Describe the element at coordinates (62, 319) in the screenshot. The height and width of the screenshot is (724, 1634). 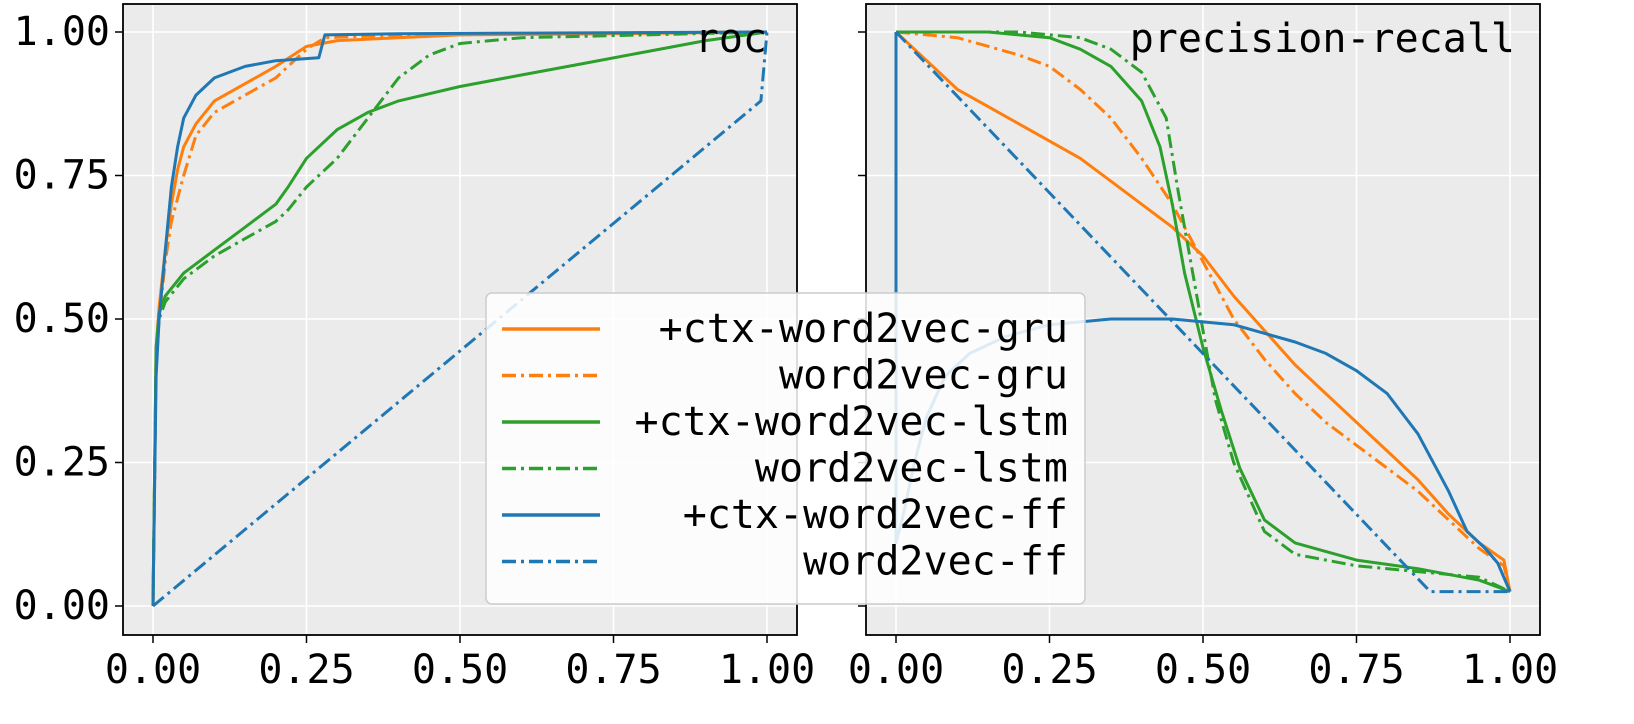
I see `y-tick-label: 0.50` at that location.